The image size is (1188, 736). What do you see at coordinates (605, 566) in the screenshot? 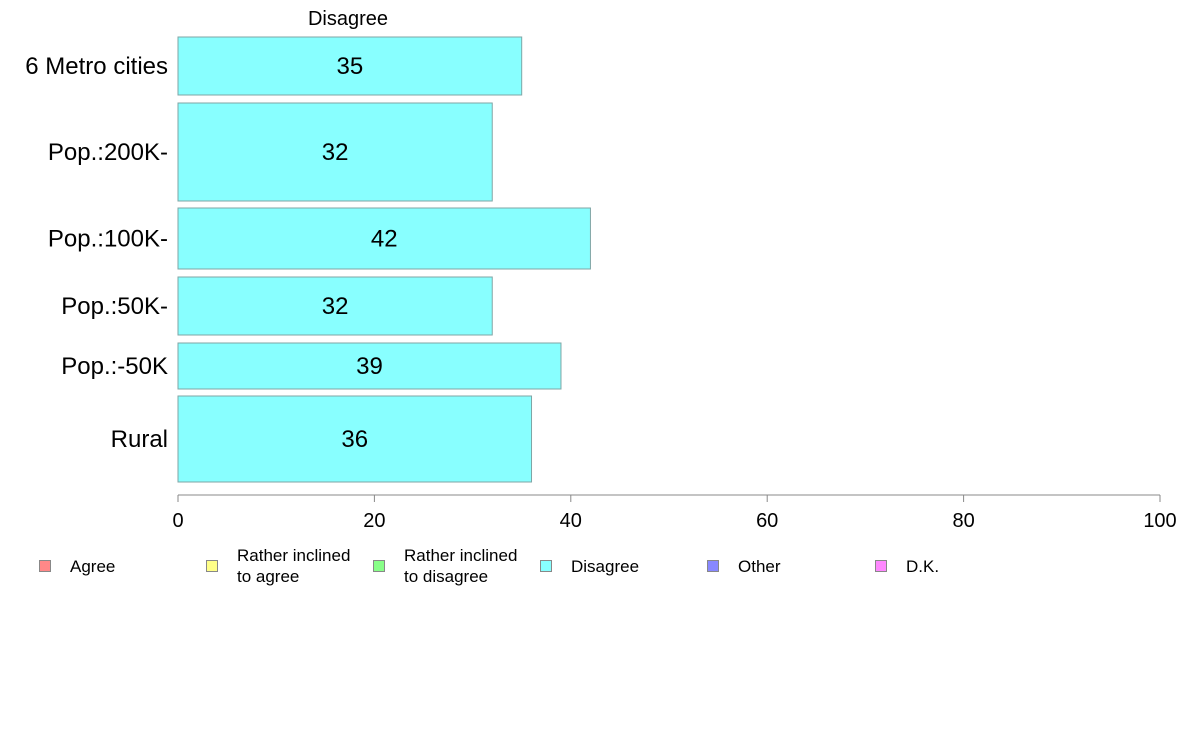
I see `legend-label-3: Disagree` at bounding box center [605, 566].